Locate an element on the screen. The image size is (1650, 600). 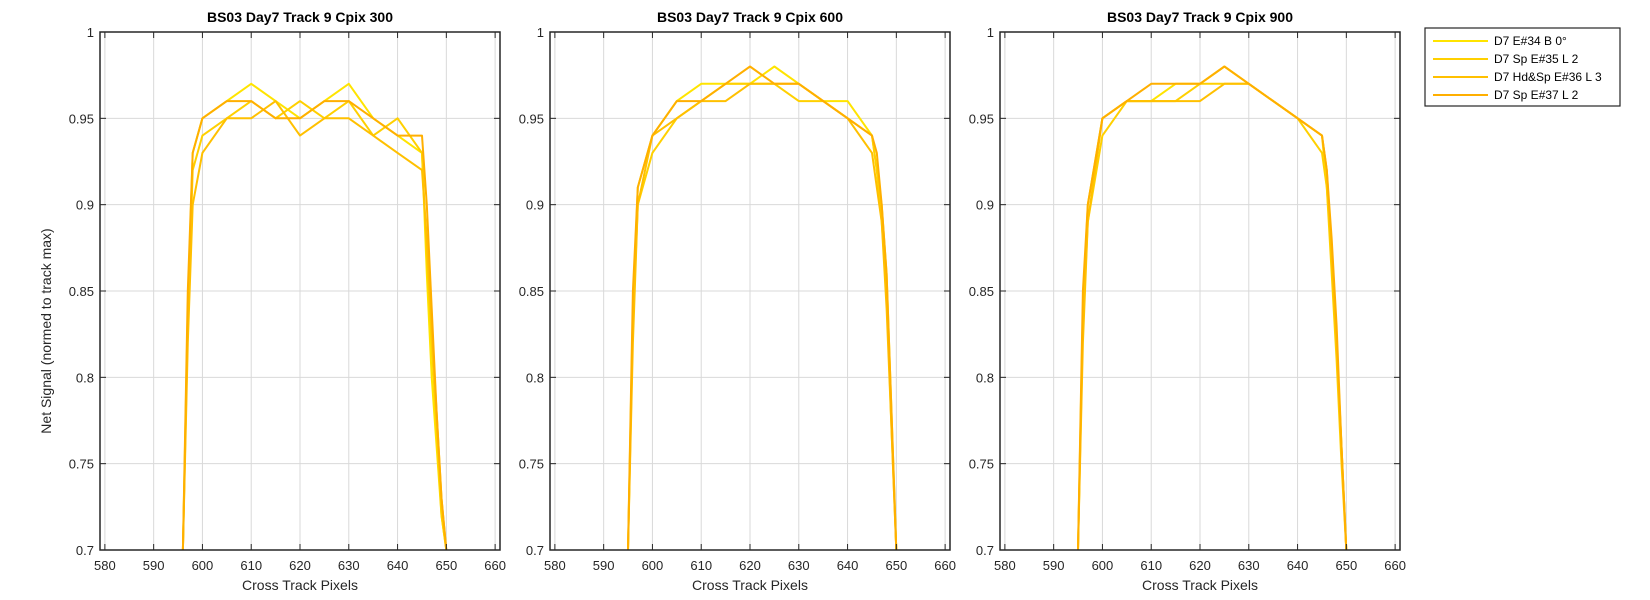
subplot-2-series is located at coordinates (762, 308).